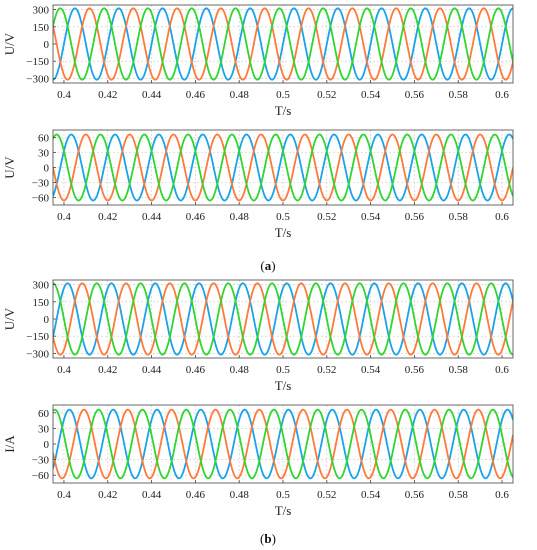  I want to click on y-axis-label: I/A, so click(9, 444).